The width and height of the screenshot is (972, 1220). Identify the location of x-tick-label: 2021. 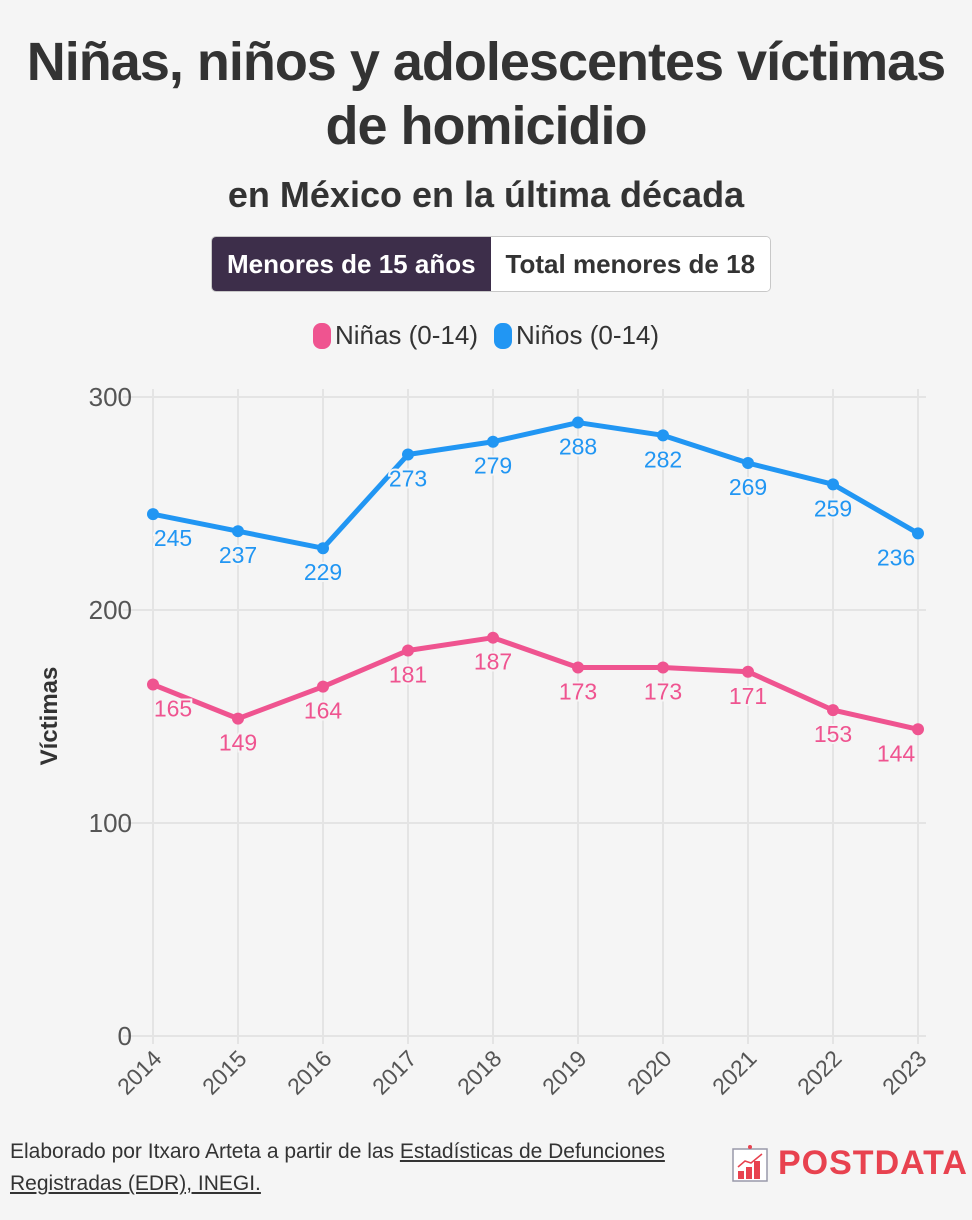
(734, 1072).